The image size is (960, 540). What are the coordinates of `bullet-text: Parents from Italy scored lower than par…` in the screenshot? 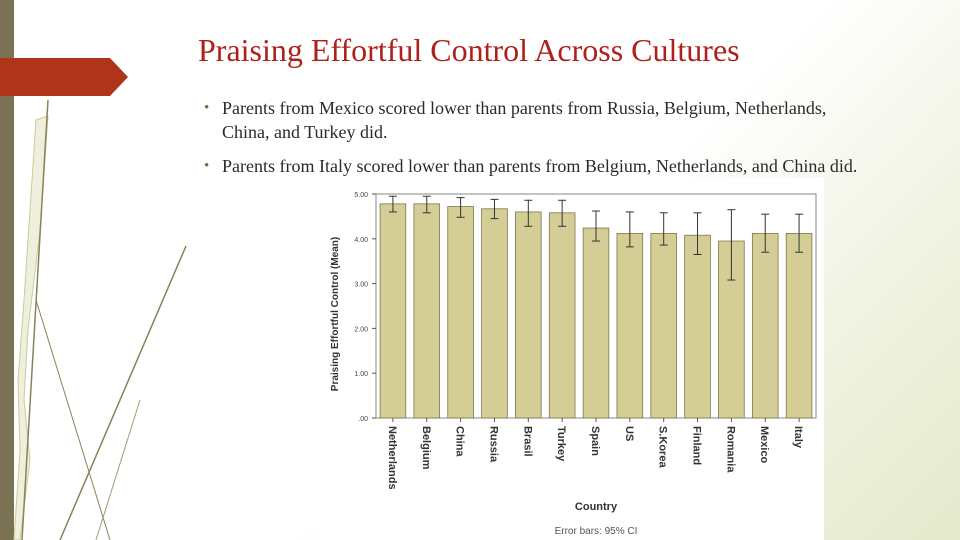 It's located at (540, 166).